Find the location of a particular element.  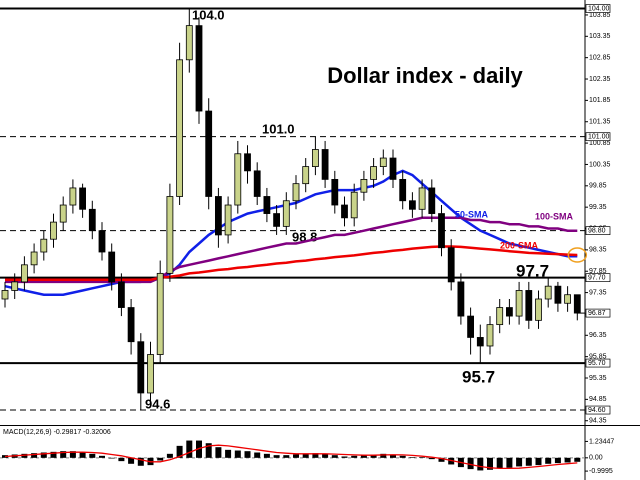

y-tick-label: 94.35 is located at coordinates (598, 421).